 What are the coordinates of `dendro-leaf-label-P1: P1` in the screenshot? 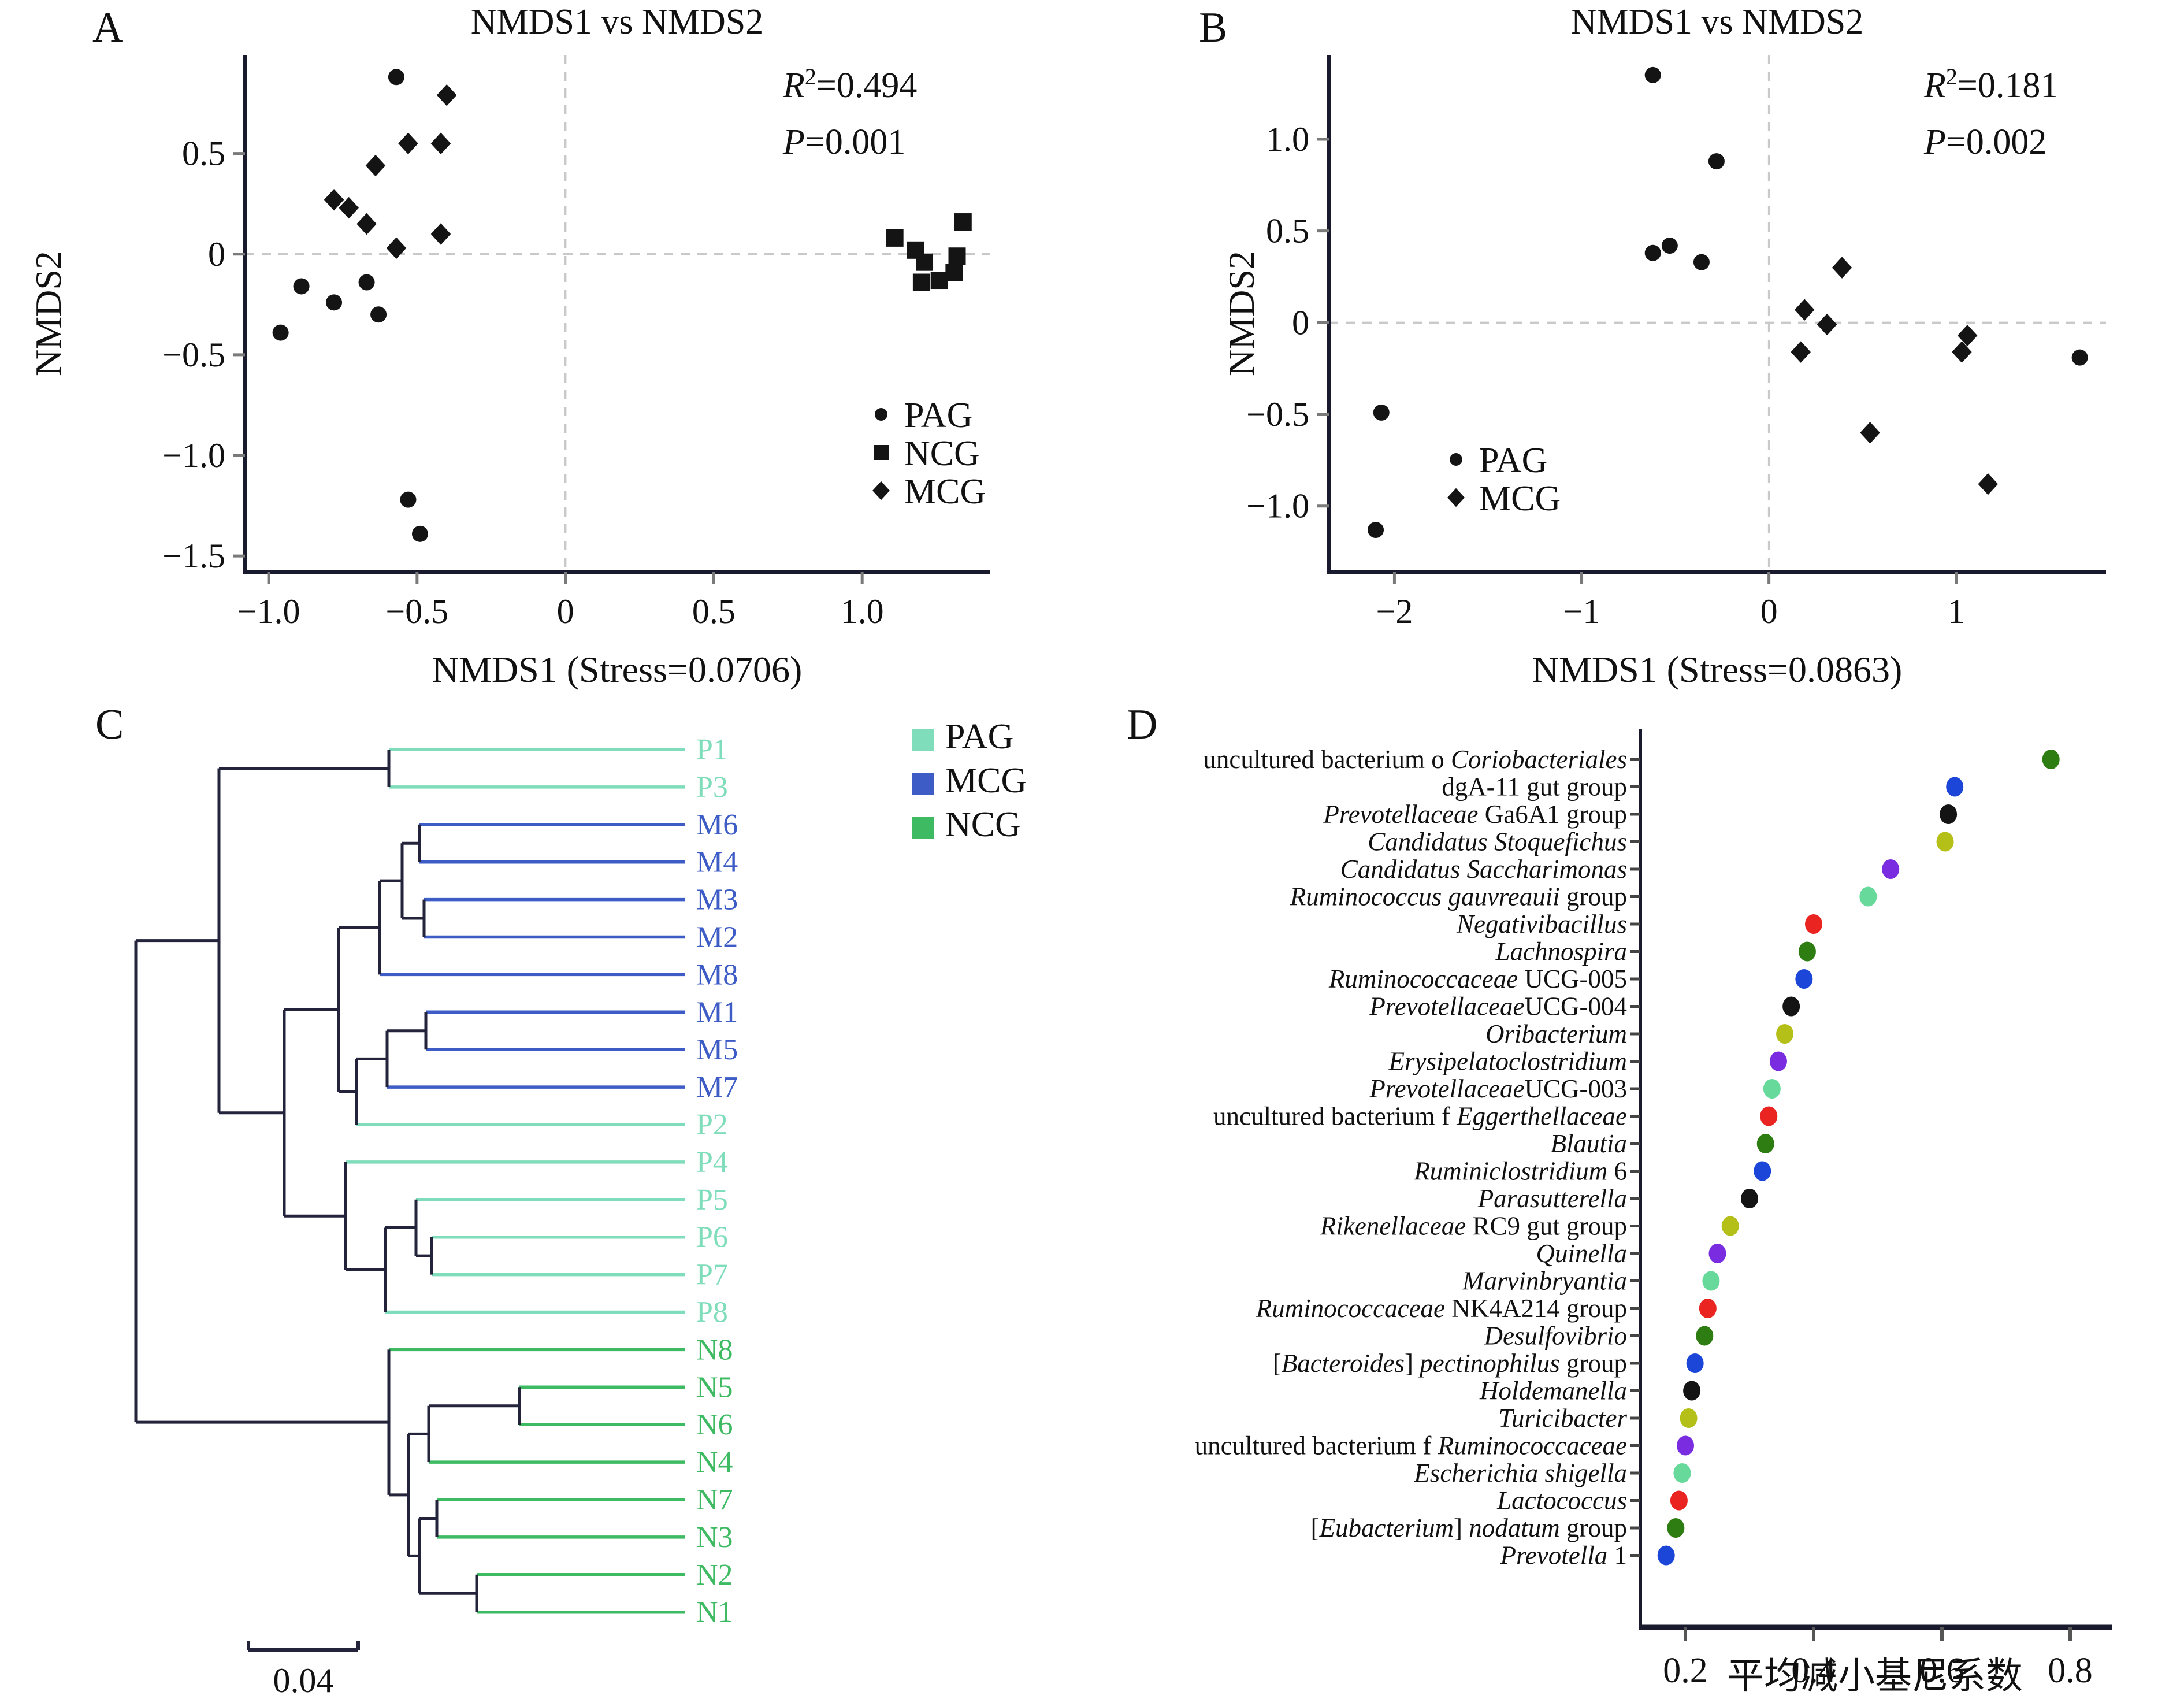 It's located at (712, 749).